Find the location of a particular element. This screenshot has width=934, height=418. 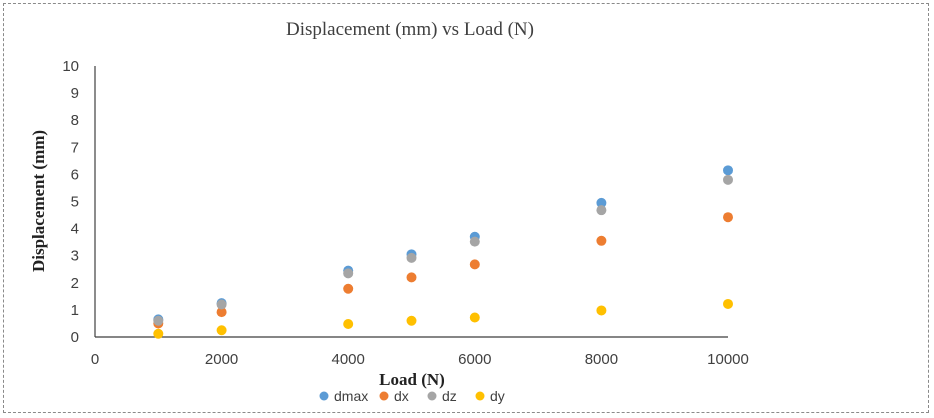

y-tick-label: 5 is located at coordinates (75, 202).